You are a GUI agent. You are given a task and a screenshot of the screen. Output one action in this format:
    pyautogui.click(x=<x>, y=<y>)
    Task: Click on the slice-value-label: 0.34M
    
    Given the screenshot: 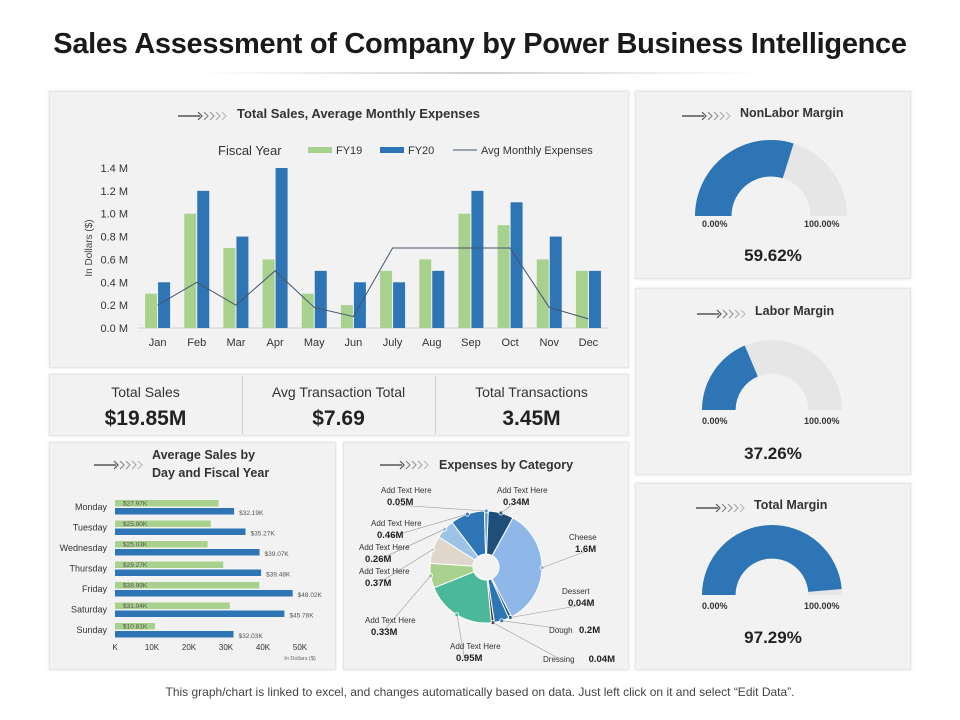 What is the action you would take?
    pyautogui.click(x=516, y=502)
    